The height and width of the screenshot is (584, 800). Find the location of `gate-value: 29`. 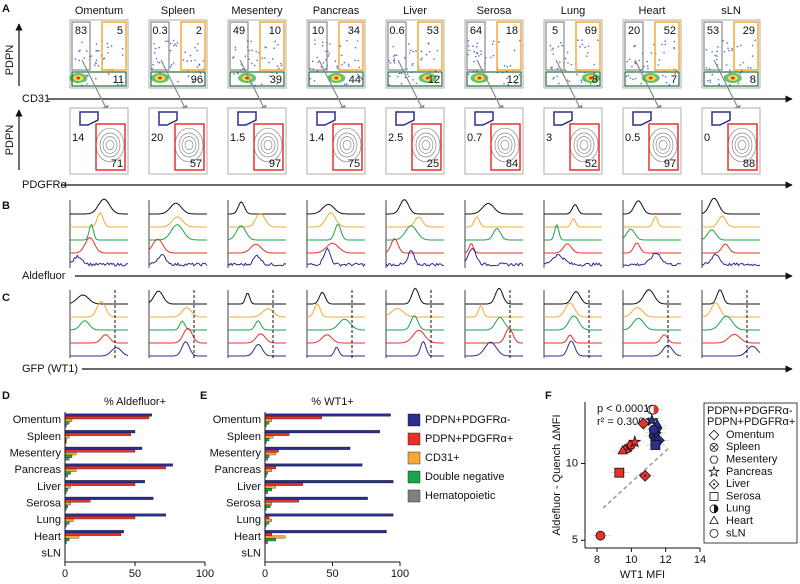

gate-value: 29 is located at coordinates (749, 31).